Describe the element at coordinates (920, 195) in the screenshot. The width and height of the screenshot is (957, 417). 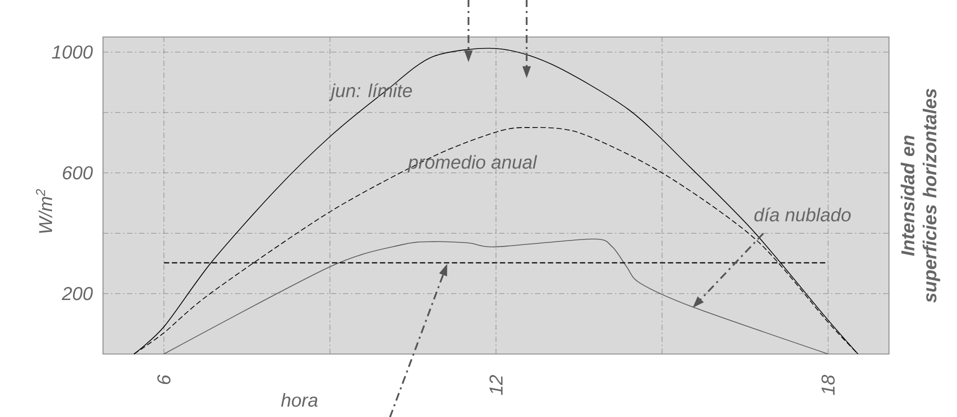
I see `y2-axis-title: Intensidad en superficies horizontales` at that location.